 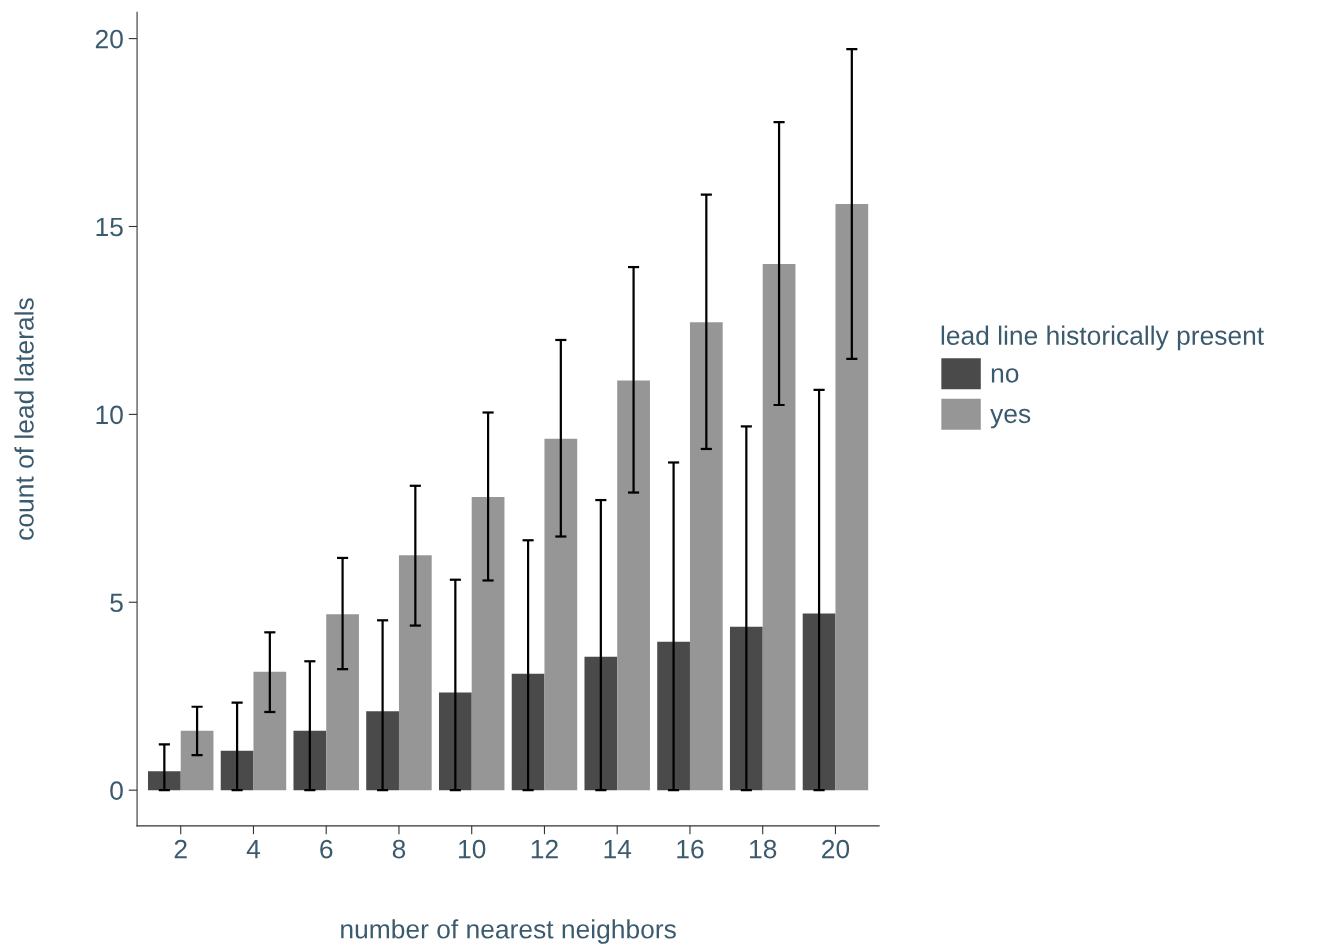 What do you see at coordinates (618, 849) in the screenshot?
I see `x-tick-label: 14` at bounding box center [618, 849].